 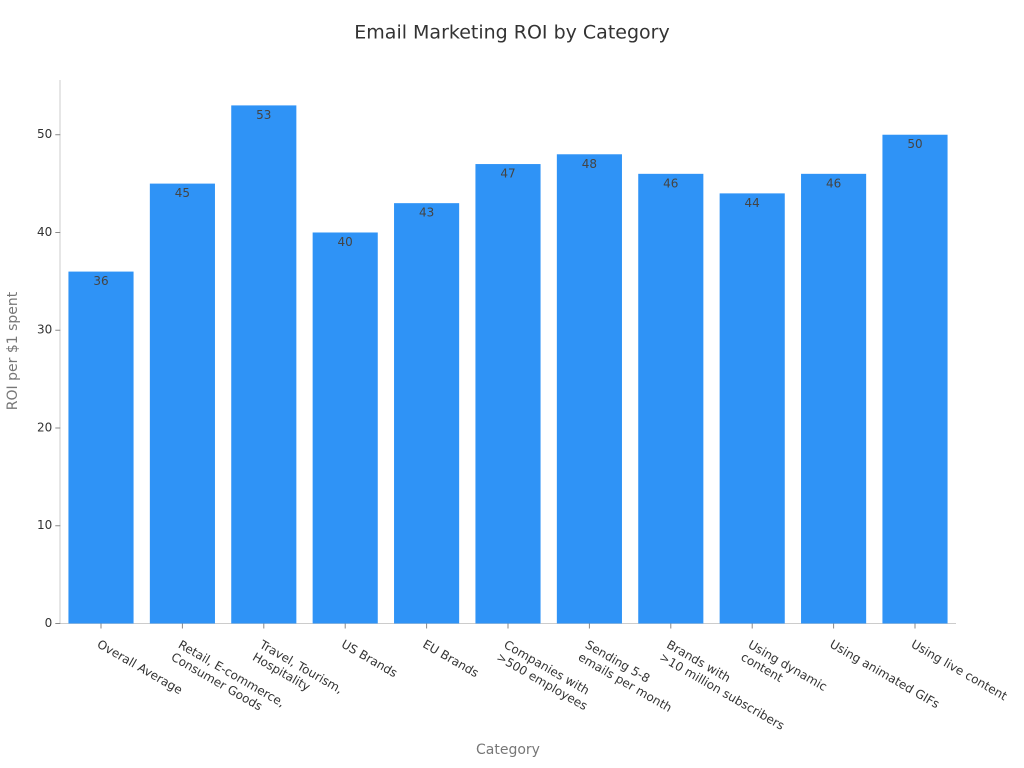 I want to click on value-label: 50, so click(x=914, y=144).